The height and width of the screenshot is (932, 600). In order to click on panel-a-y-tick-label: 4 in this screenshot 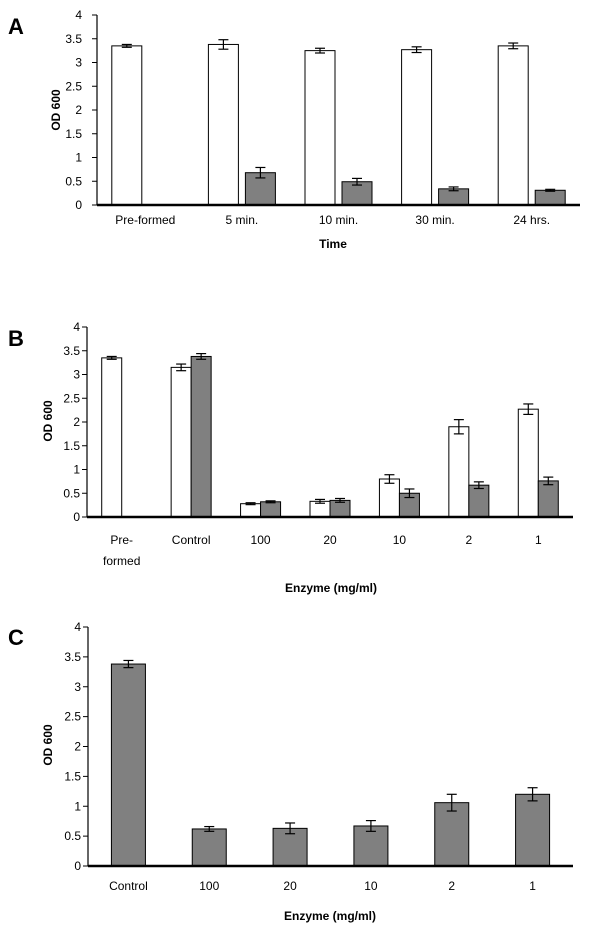, I will do `click(78, 15)`.